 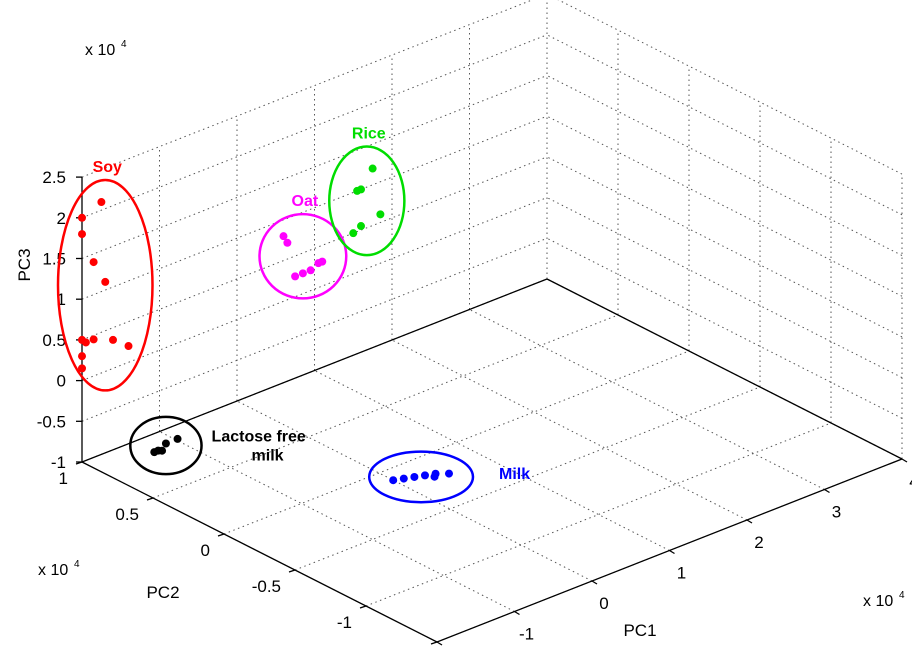 What do you see at coordinates (127, 514) in the screenshot?
I see `y-tick-label: 0.5` at bounding box center [127, 514].